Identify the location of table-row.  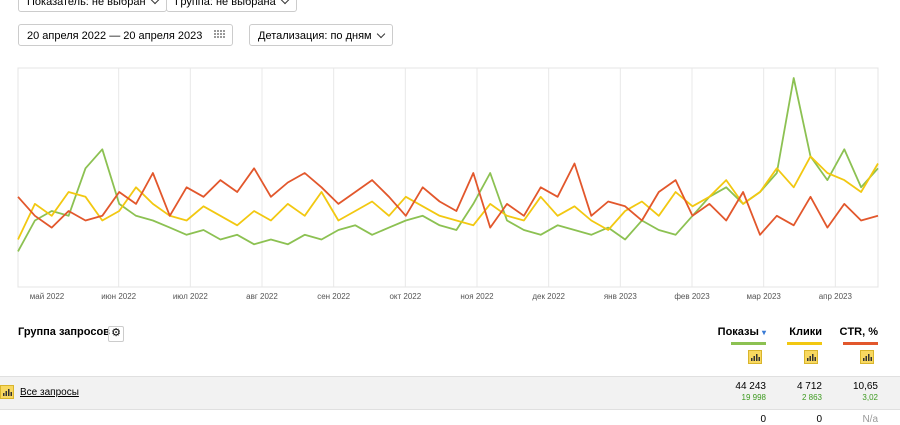
(450, 393).